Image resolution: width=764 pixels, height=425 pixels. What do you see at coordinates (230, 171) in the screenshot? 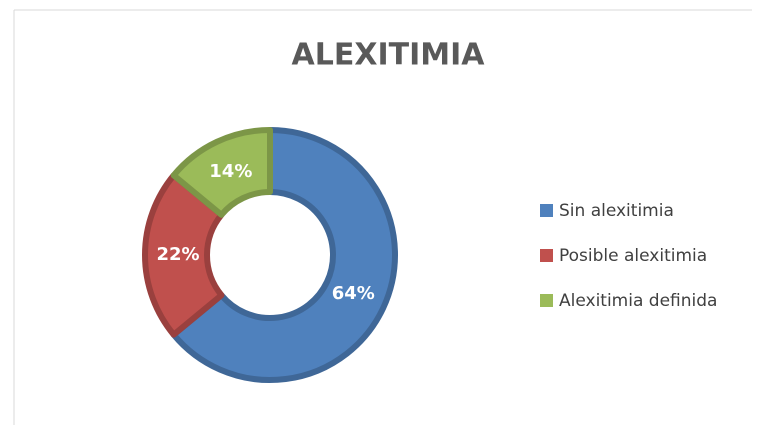
I see `data-label: 14%` at bounding box center [230, 171].